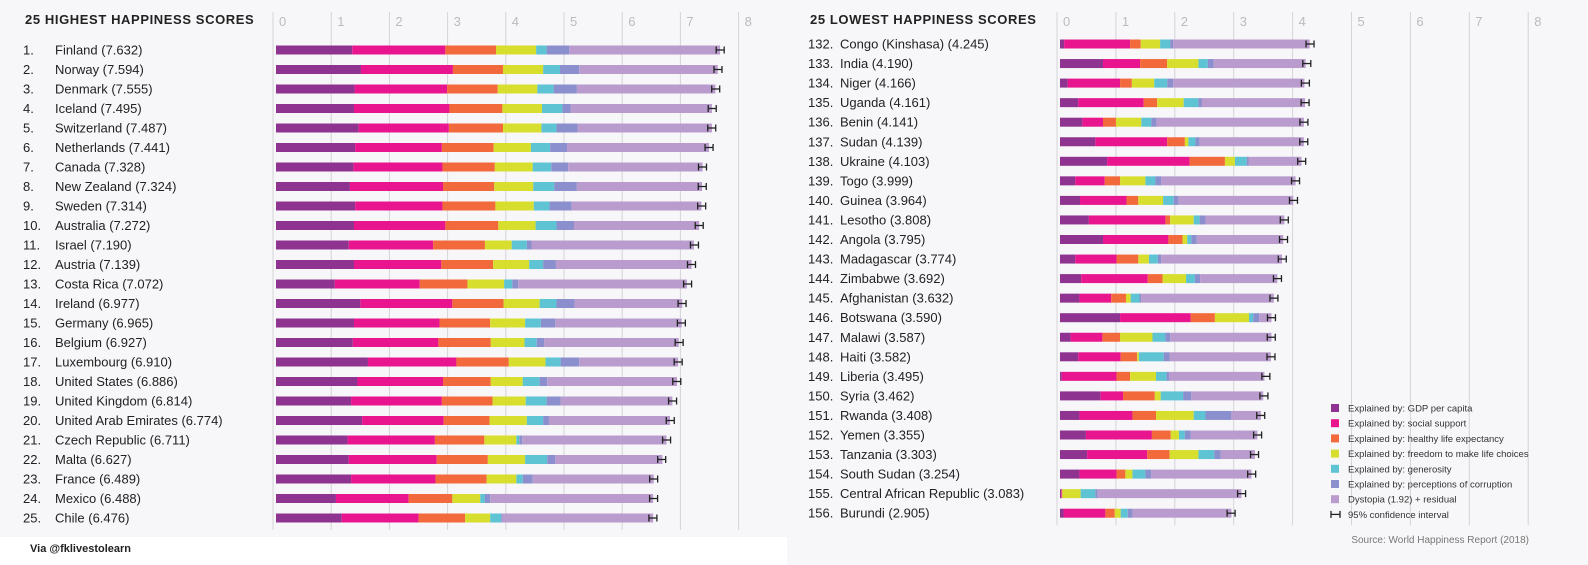 This screenshot has width=1588, height=565. Describe the element at coordinates (32, 323) in the screenshot. I see `row-rank: 15.` at that location.